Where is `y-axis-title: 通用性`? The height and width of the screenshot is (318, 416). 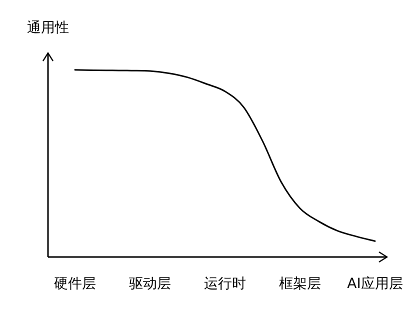
y-axis-title: 通用性 is located at coordinates (48, 28).